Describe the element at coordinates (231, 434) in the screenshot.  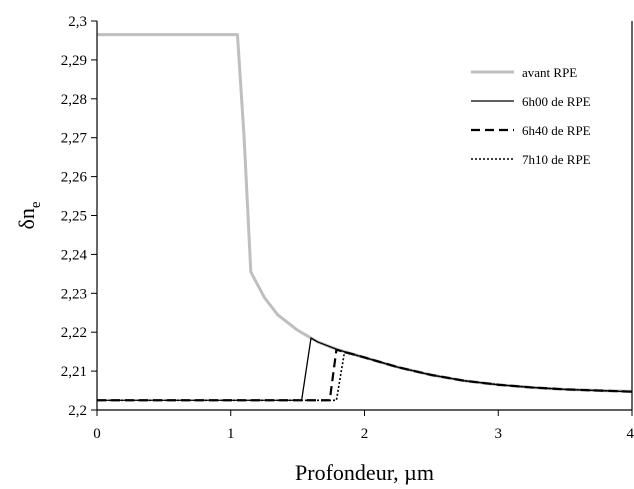
I see `x-tick-label: 1` at that location.